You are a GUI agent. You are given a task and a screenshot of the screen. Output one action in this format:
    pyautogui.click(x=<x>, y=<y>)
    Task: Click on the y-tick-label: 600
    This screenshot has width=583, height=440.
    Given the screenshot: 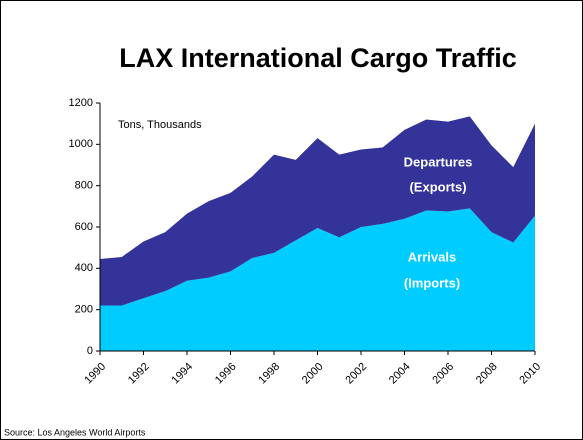 What is the action you would take?
    pyautogui.click(x=84, y=227)
    